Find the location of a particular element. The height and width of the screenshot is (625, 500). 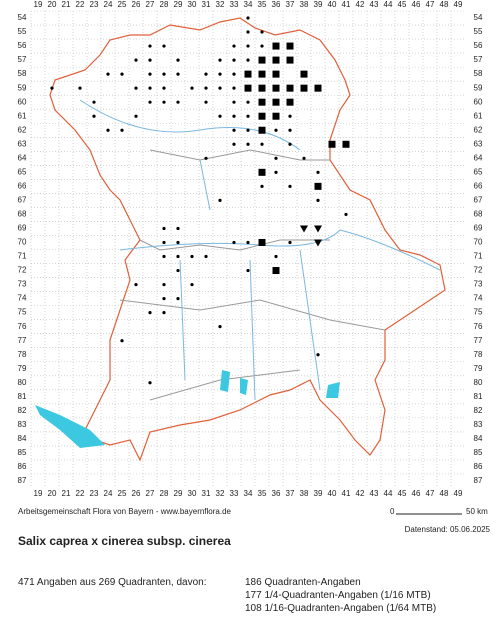

column-label: 21 is located at coordinates (66, 493).